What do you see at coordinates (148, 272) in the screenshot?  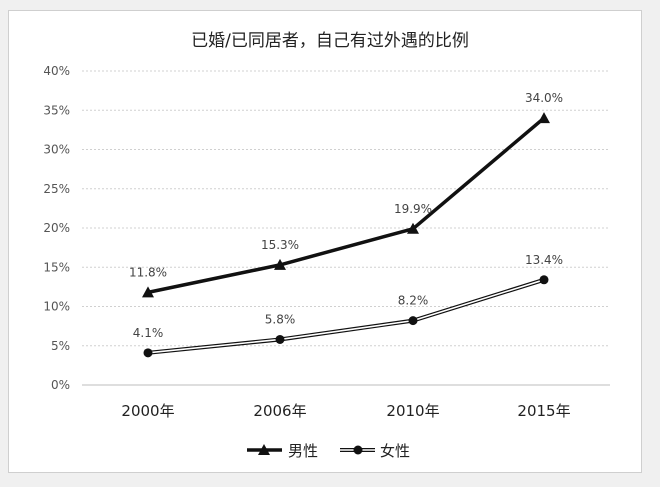 I see `data-label-male: 11.8%` at bounding box center [148, 272].